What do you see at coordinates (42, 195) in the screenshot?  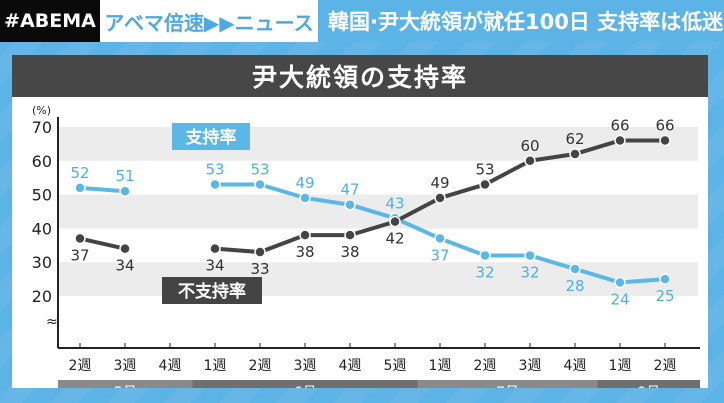 I see `y-tick-label: 50` at bounding box center [42, 195].